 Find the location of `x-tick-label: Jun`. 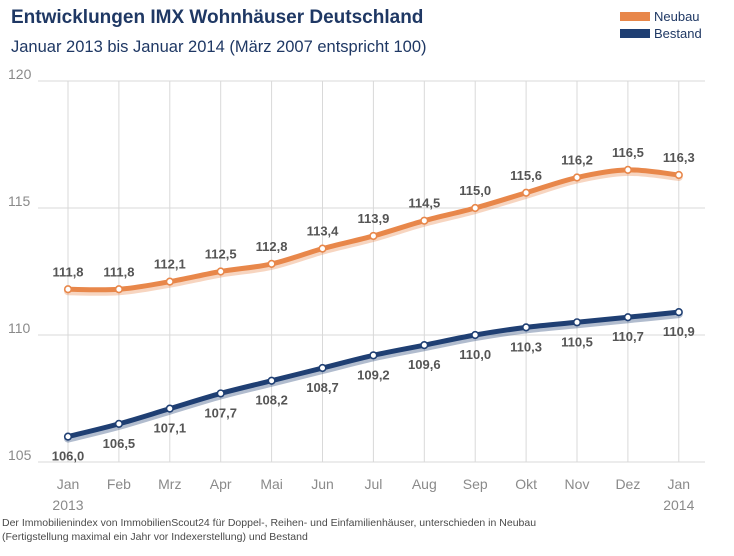

x-tick-label: Jun is located at coordinates (322, 484).